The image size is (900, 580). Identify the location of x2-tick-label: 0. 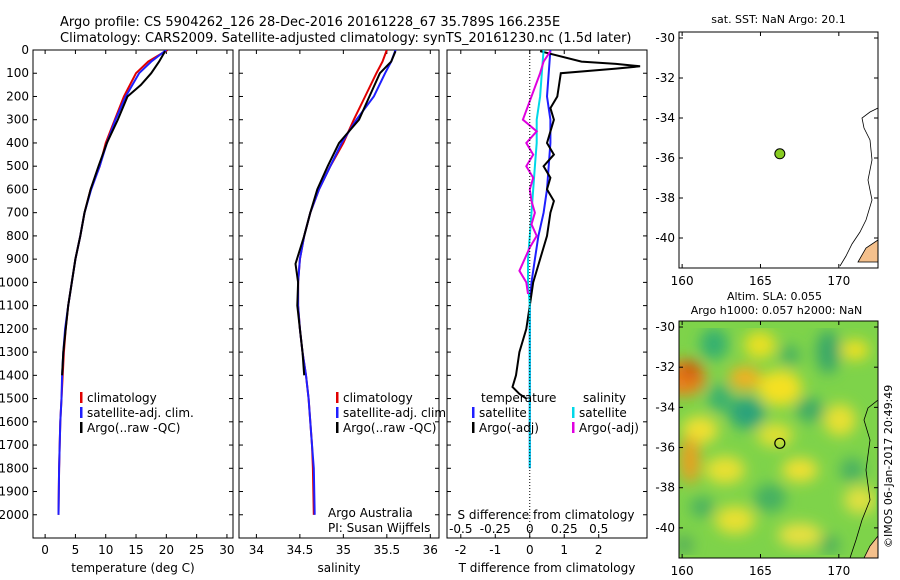
(530, 529).